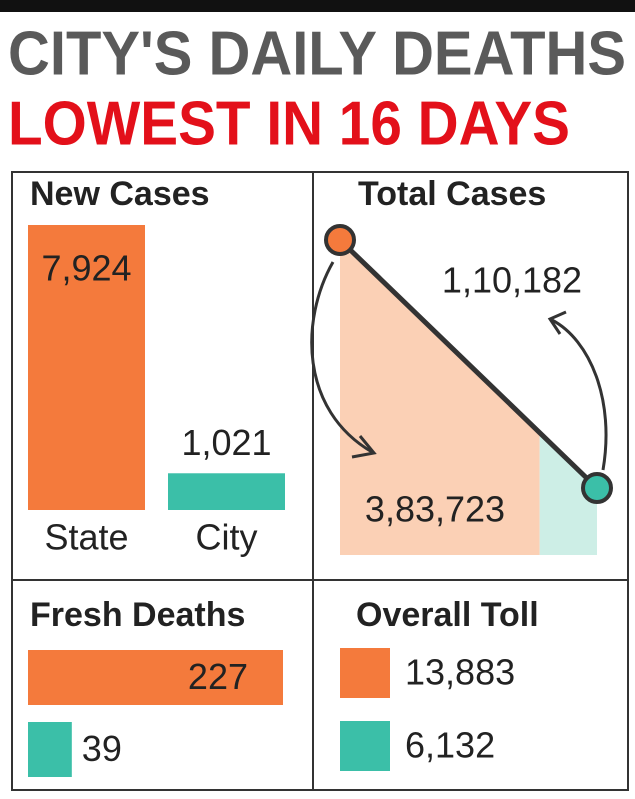 This screenshot has width=635, height=799. I want to click on panel-title: New Cases, so click(120, 194).